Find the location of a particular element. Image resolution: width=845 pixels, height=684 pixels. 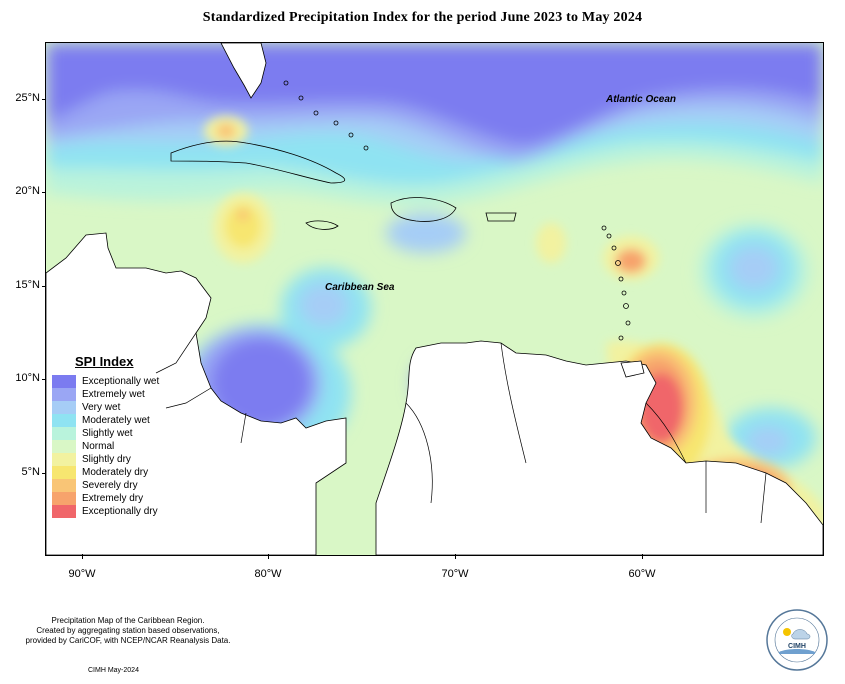

legend-label: Extremely dry is located at coordinates (113, 498).